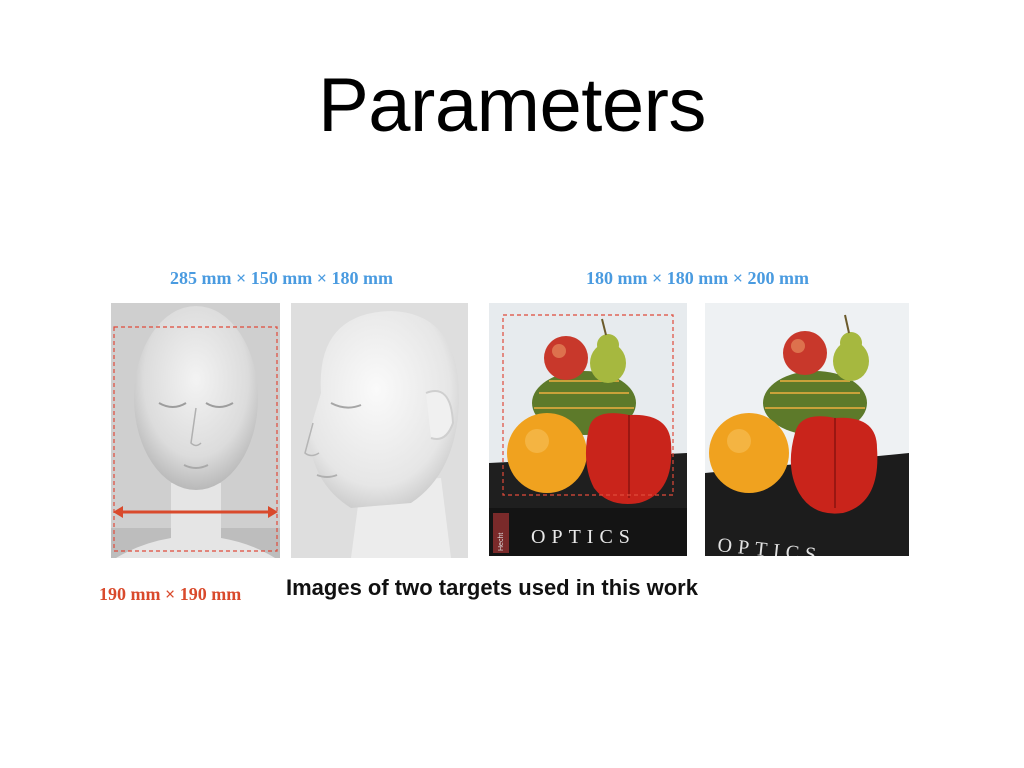 The height and width of the screenshot is (768, 1024). Describe the element at coordinates (379, 430) in the screenshot. I see `head-side-photo` at that location.